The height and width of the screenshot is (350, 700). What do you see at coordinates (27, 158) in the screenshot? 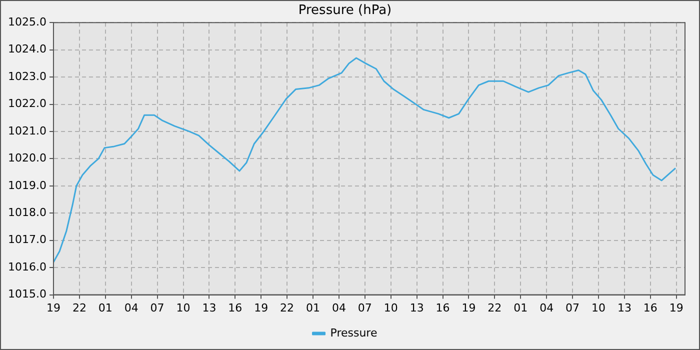
I see `y-tick-label: 1020.0` at bounding box center [27, 158].